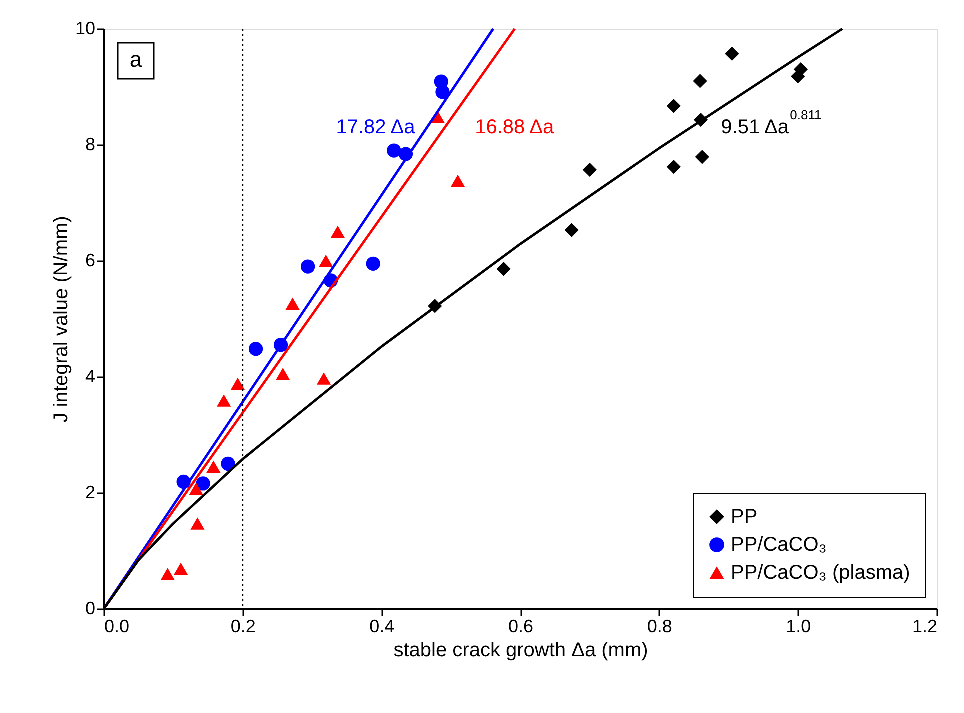 This screenshot has width=964, height=713. I want to click on legend-label: PP/CaCO₃ (plasma), so click(820, 573).